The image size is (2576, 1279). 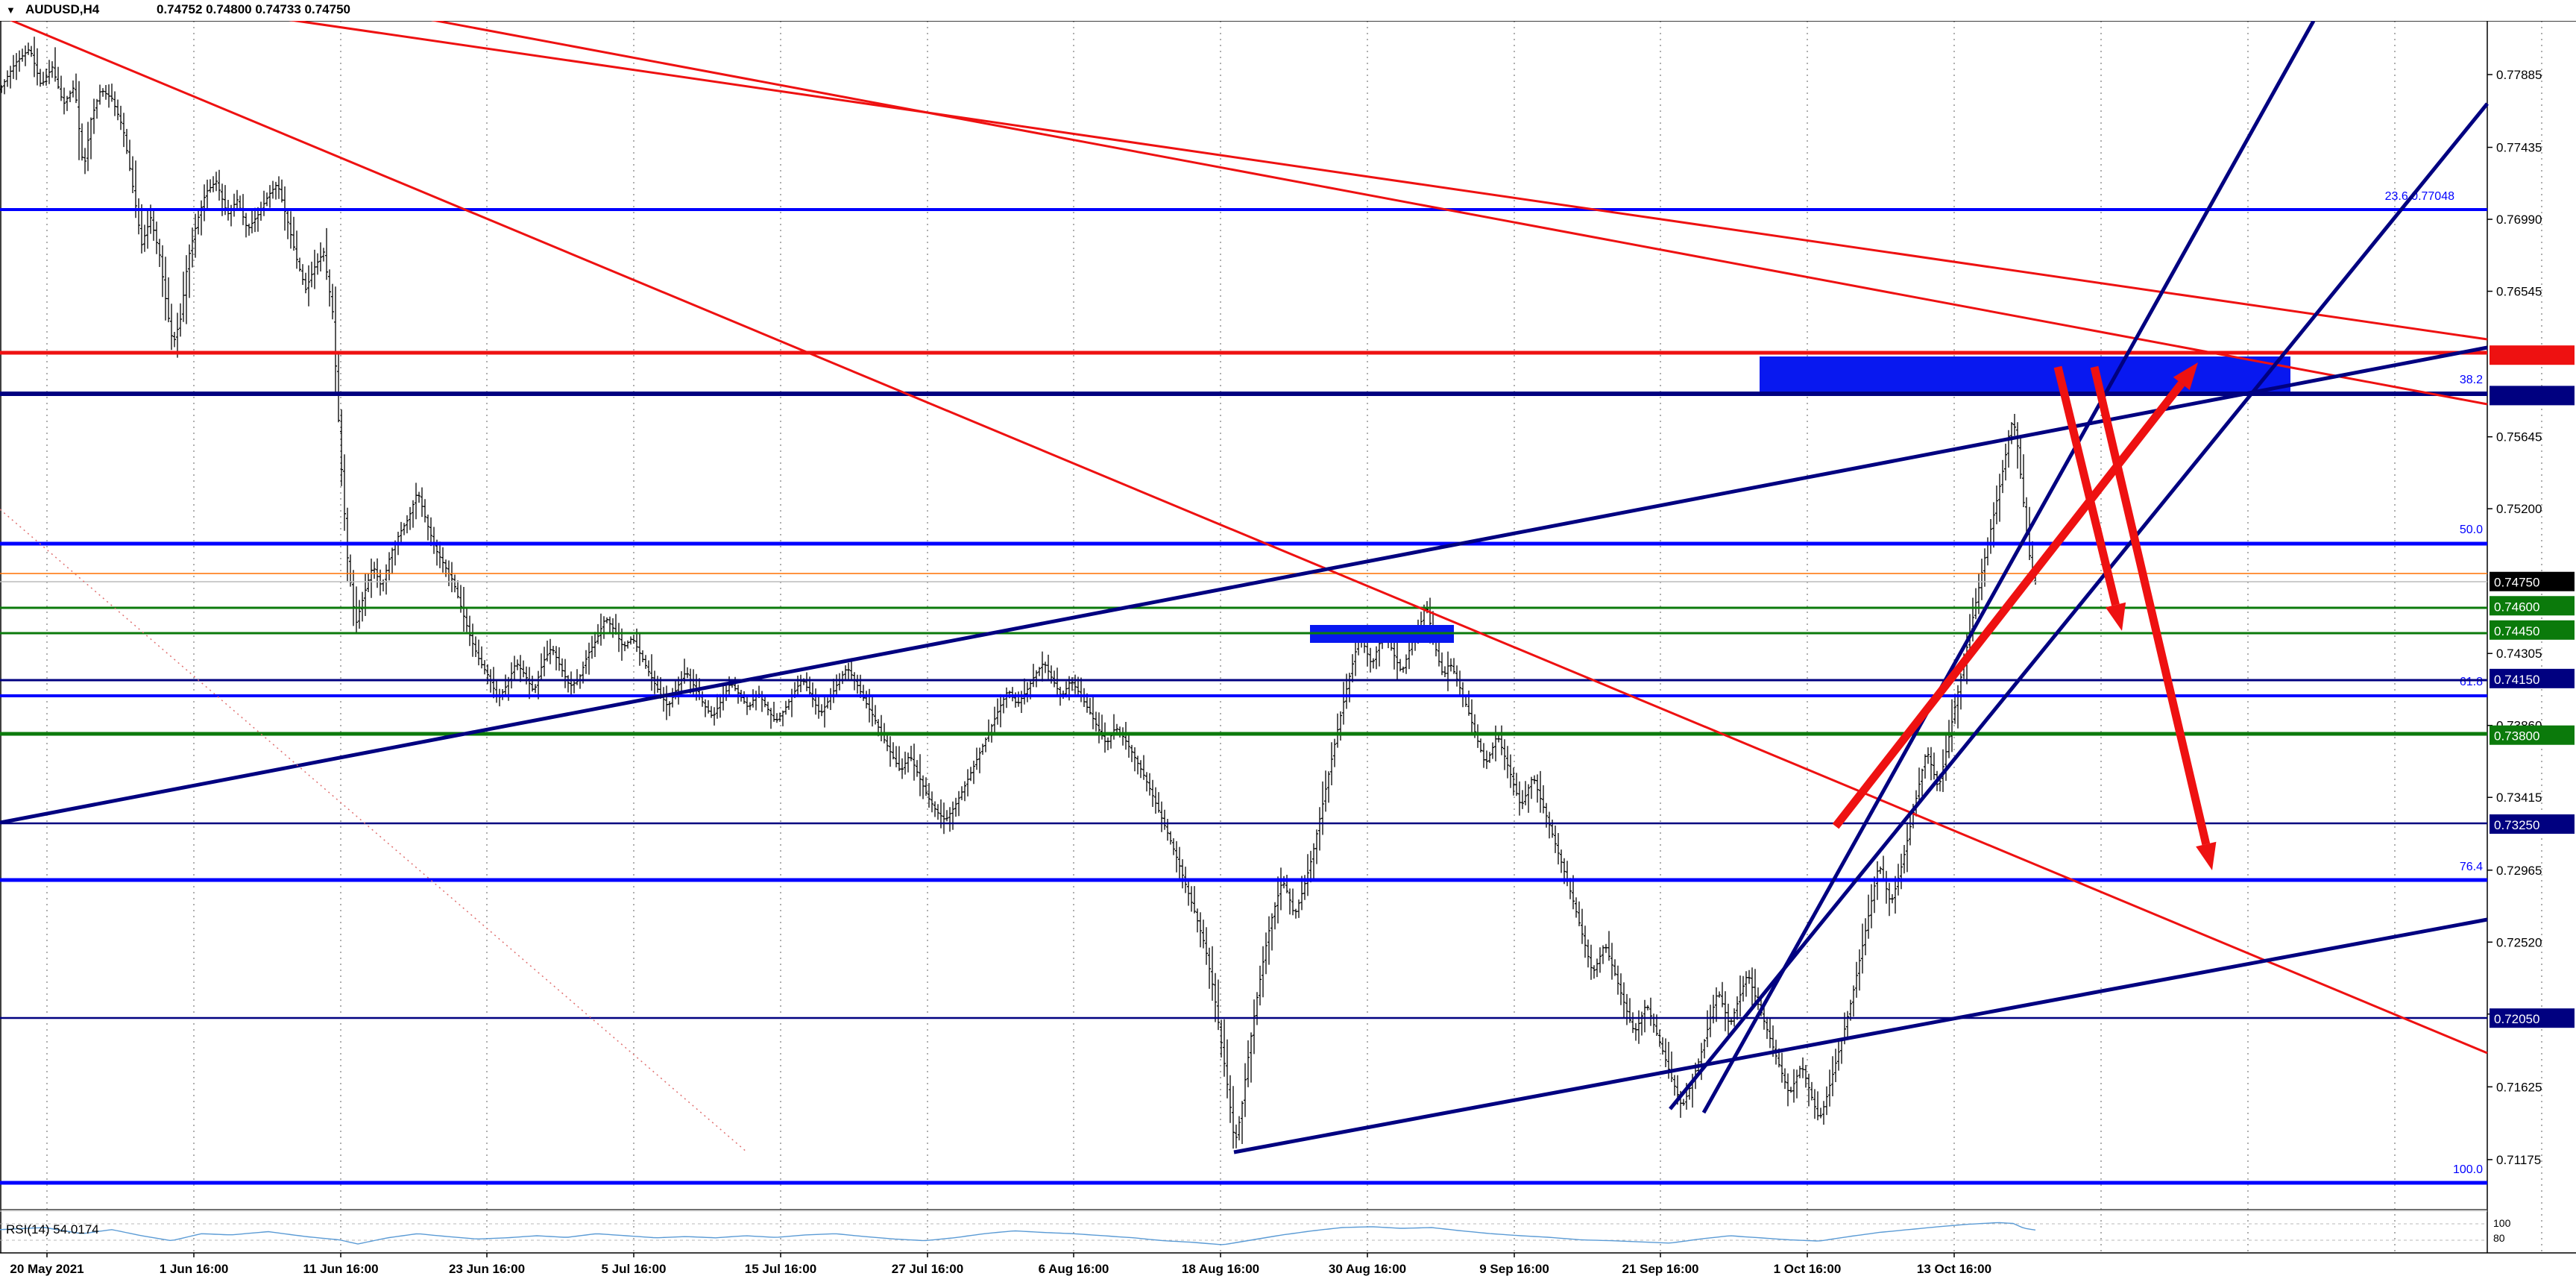 I want to click on price-tag-0.73250, so click(x=2532, y=824).